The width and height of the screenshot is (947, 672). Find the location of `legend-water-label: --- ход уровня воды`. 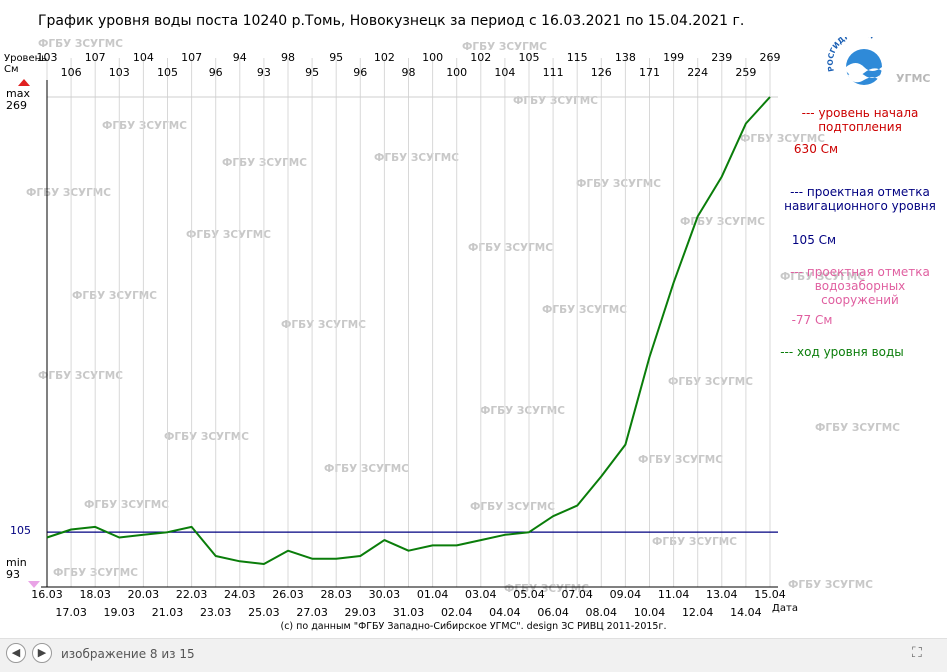

legend-water-label: --- ход уровня воды is located at coordinates (842, 352).